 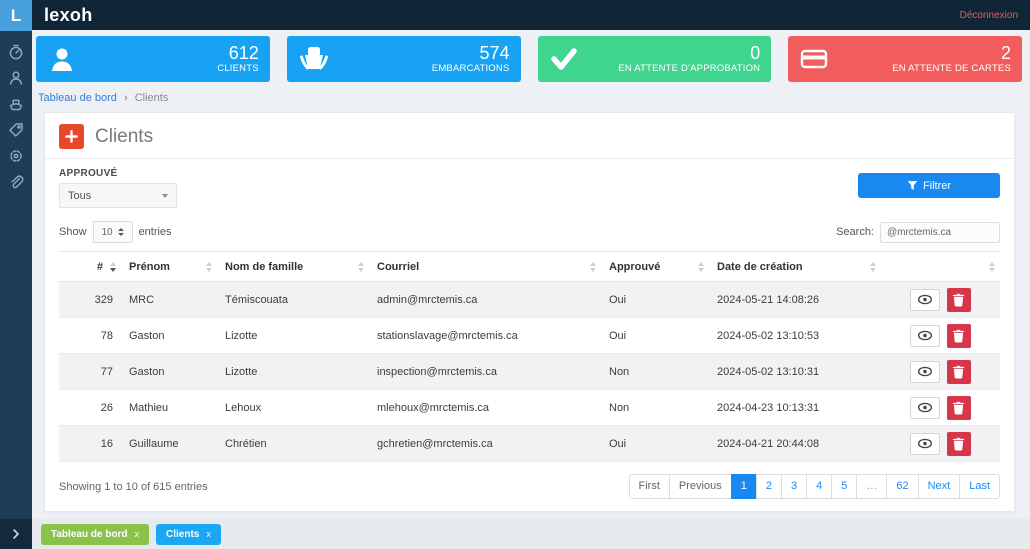 I want to click on cell-created: 2024-04-23 10:13:31, so click(x=795, y=407).